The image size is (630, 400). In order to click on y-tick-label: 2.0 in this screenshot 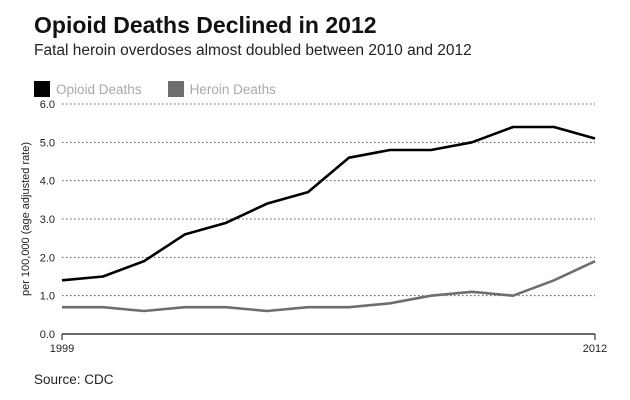, I will do `click(47, 258)`.